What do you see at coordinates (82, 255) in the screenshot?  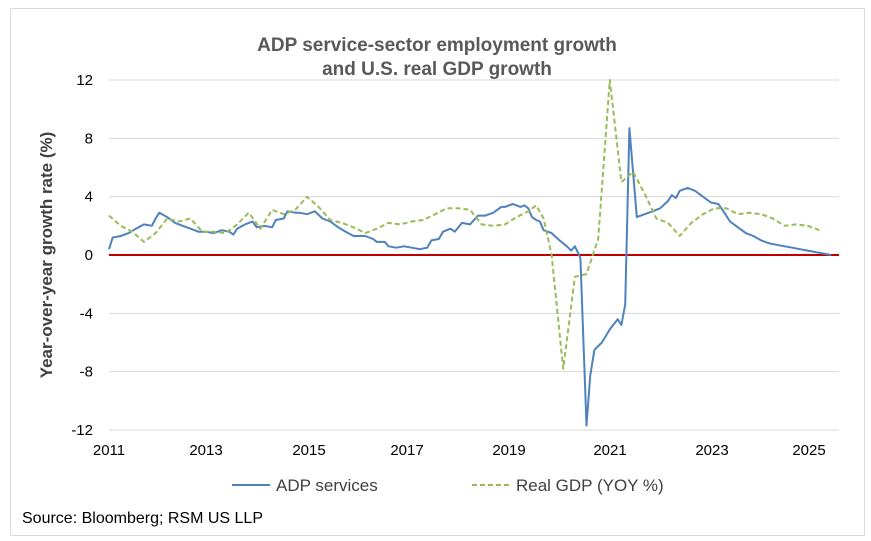 I see `y-axis-ticks: -12 -8 -4 0 4 8 12` at bounding box center [82, 255].